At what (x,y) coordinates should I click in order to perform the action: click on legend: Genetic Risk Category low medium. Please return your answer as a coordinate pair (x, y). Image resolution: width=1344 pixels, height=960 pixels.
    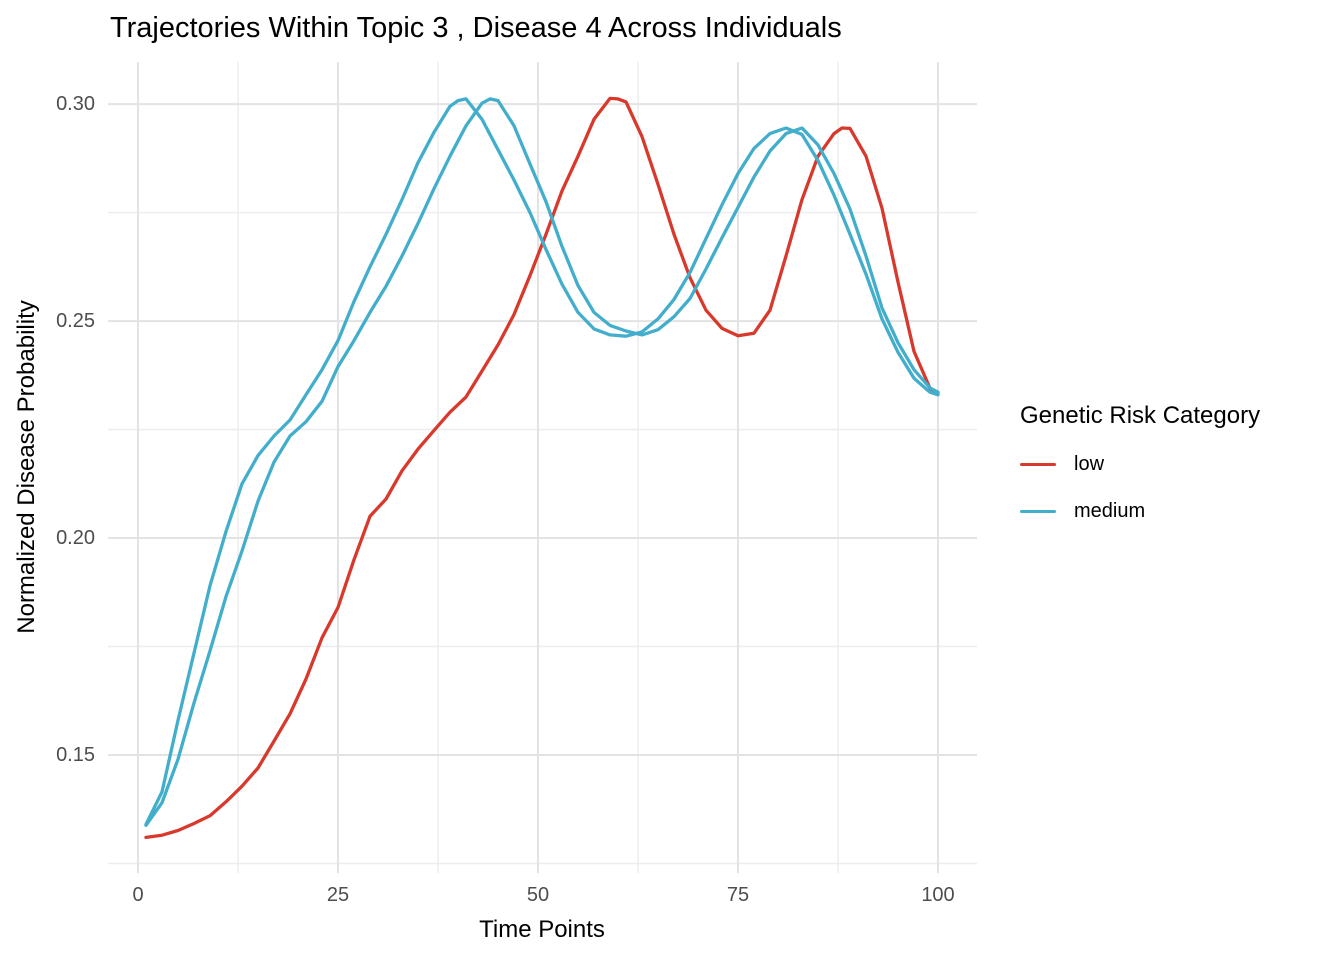
    Looking at the image, I should click on (1140, 463).